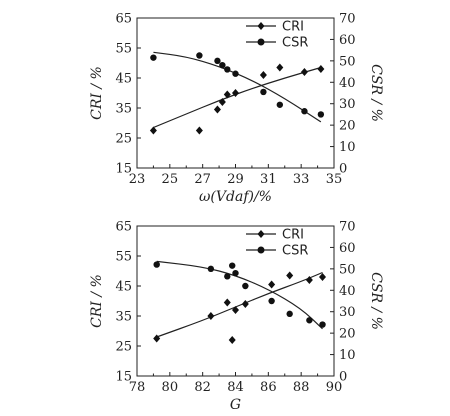  I want to click on x-tick-label: 88, so click(301, 387).